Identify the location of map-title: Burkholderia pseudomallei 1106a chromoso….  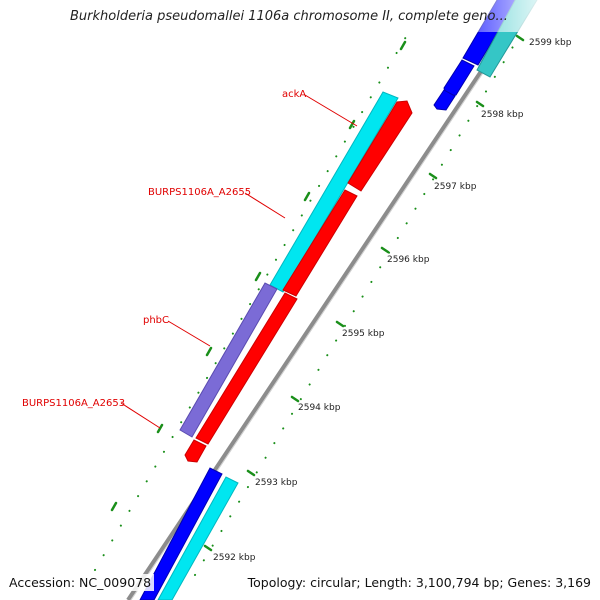
(289, 16).